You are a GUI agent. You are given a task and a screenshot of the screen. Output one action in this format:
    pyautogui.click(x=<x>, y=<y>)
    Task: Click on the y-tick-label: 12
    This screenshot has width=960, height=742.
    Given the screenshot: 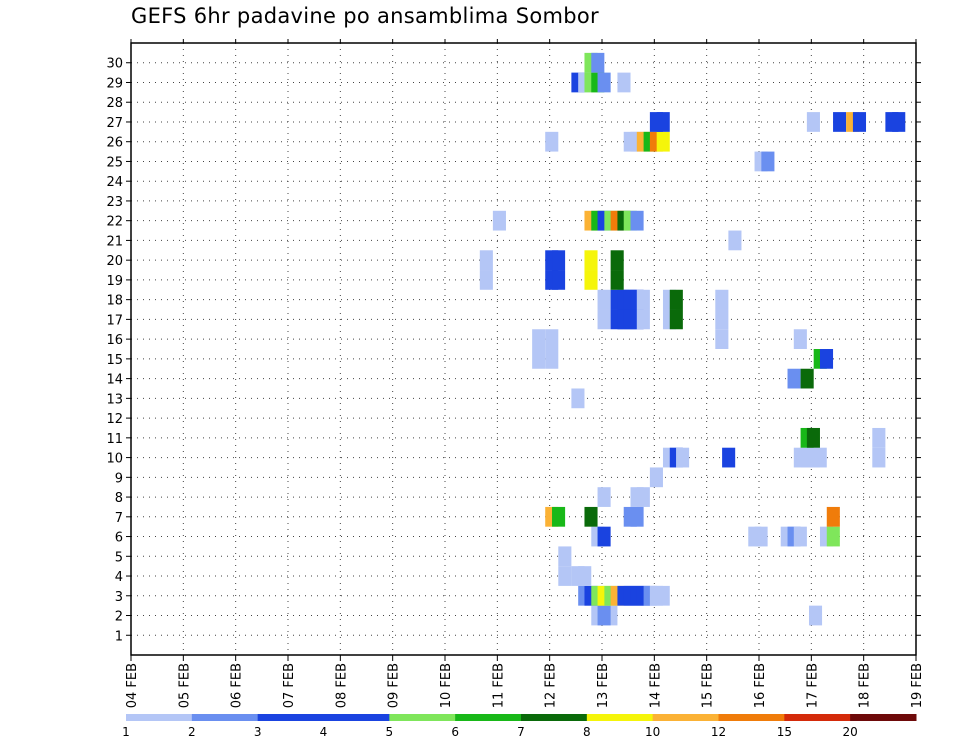 What is the action you would take?
    pyautogui.click(x=114, y=419)
    